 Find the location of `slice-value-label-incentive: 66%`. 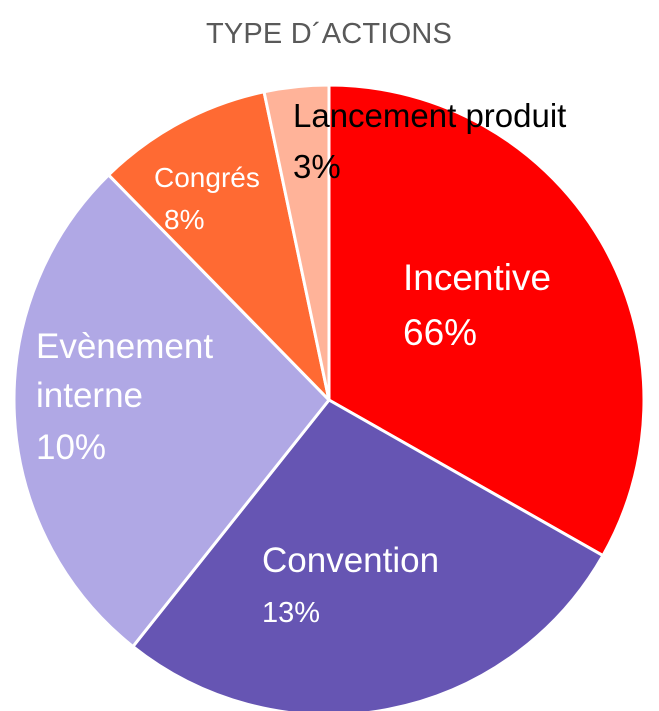

slice-value-label-incentive: 66% is located at coordinates (440, 332).